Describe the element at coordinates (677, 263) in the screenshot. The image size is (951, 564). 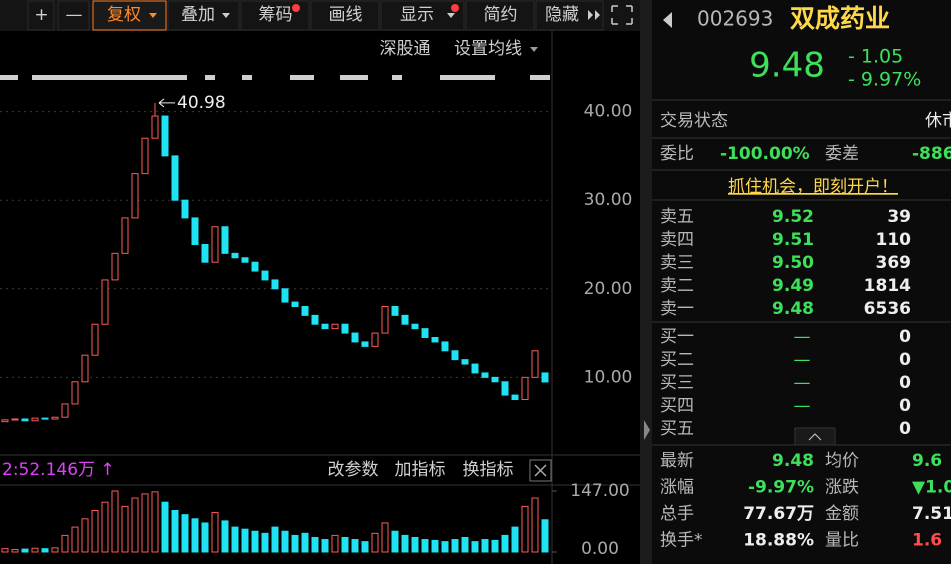
I see `ask-label: 卖三` at that location.